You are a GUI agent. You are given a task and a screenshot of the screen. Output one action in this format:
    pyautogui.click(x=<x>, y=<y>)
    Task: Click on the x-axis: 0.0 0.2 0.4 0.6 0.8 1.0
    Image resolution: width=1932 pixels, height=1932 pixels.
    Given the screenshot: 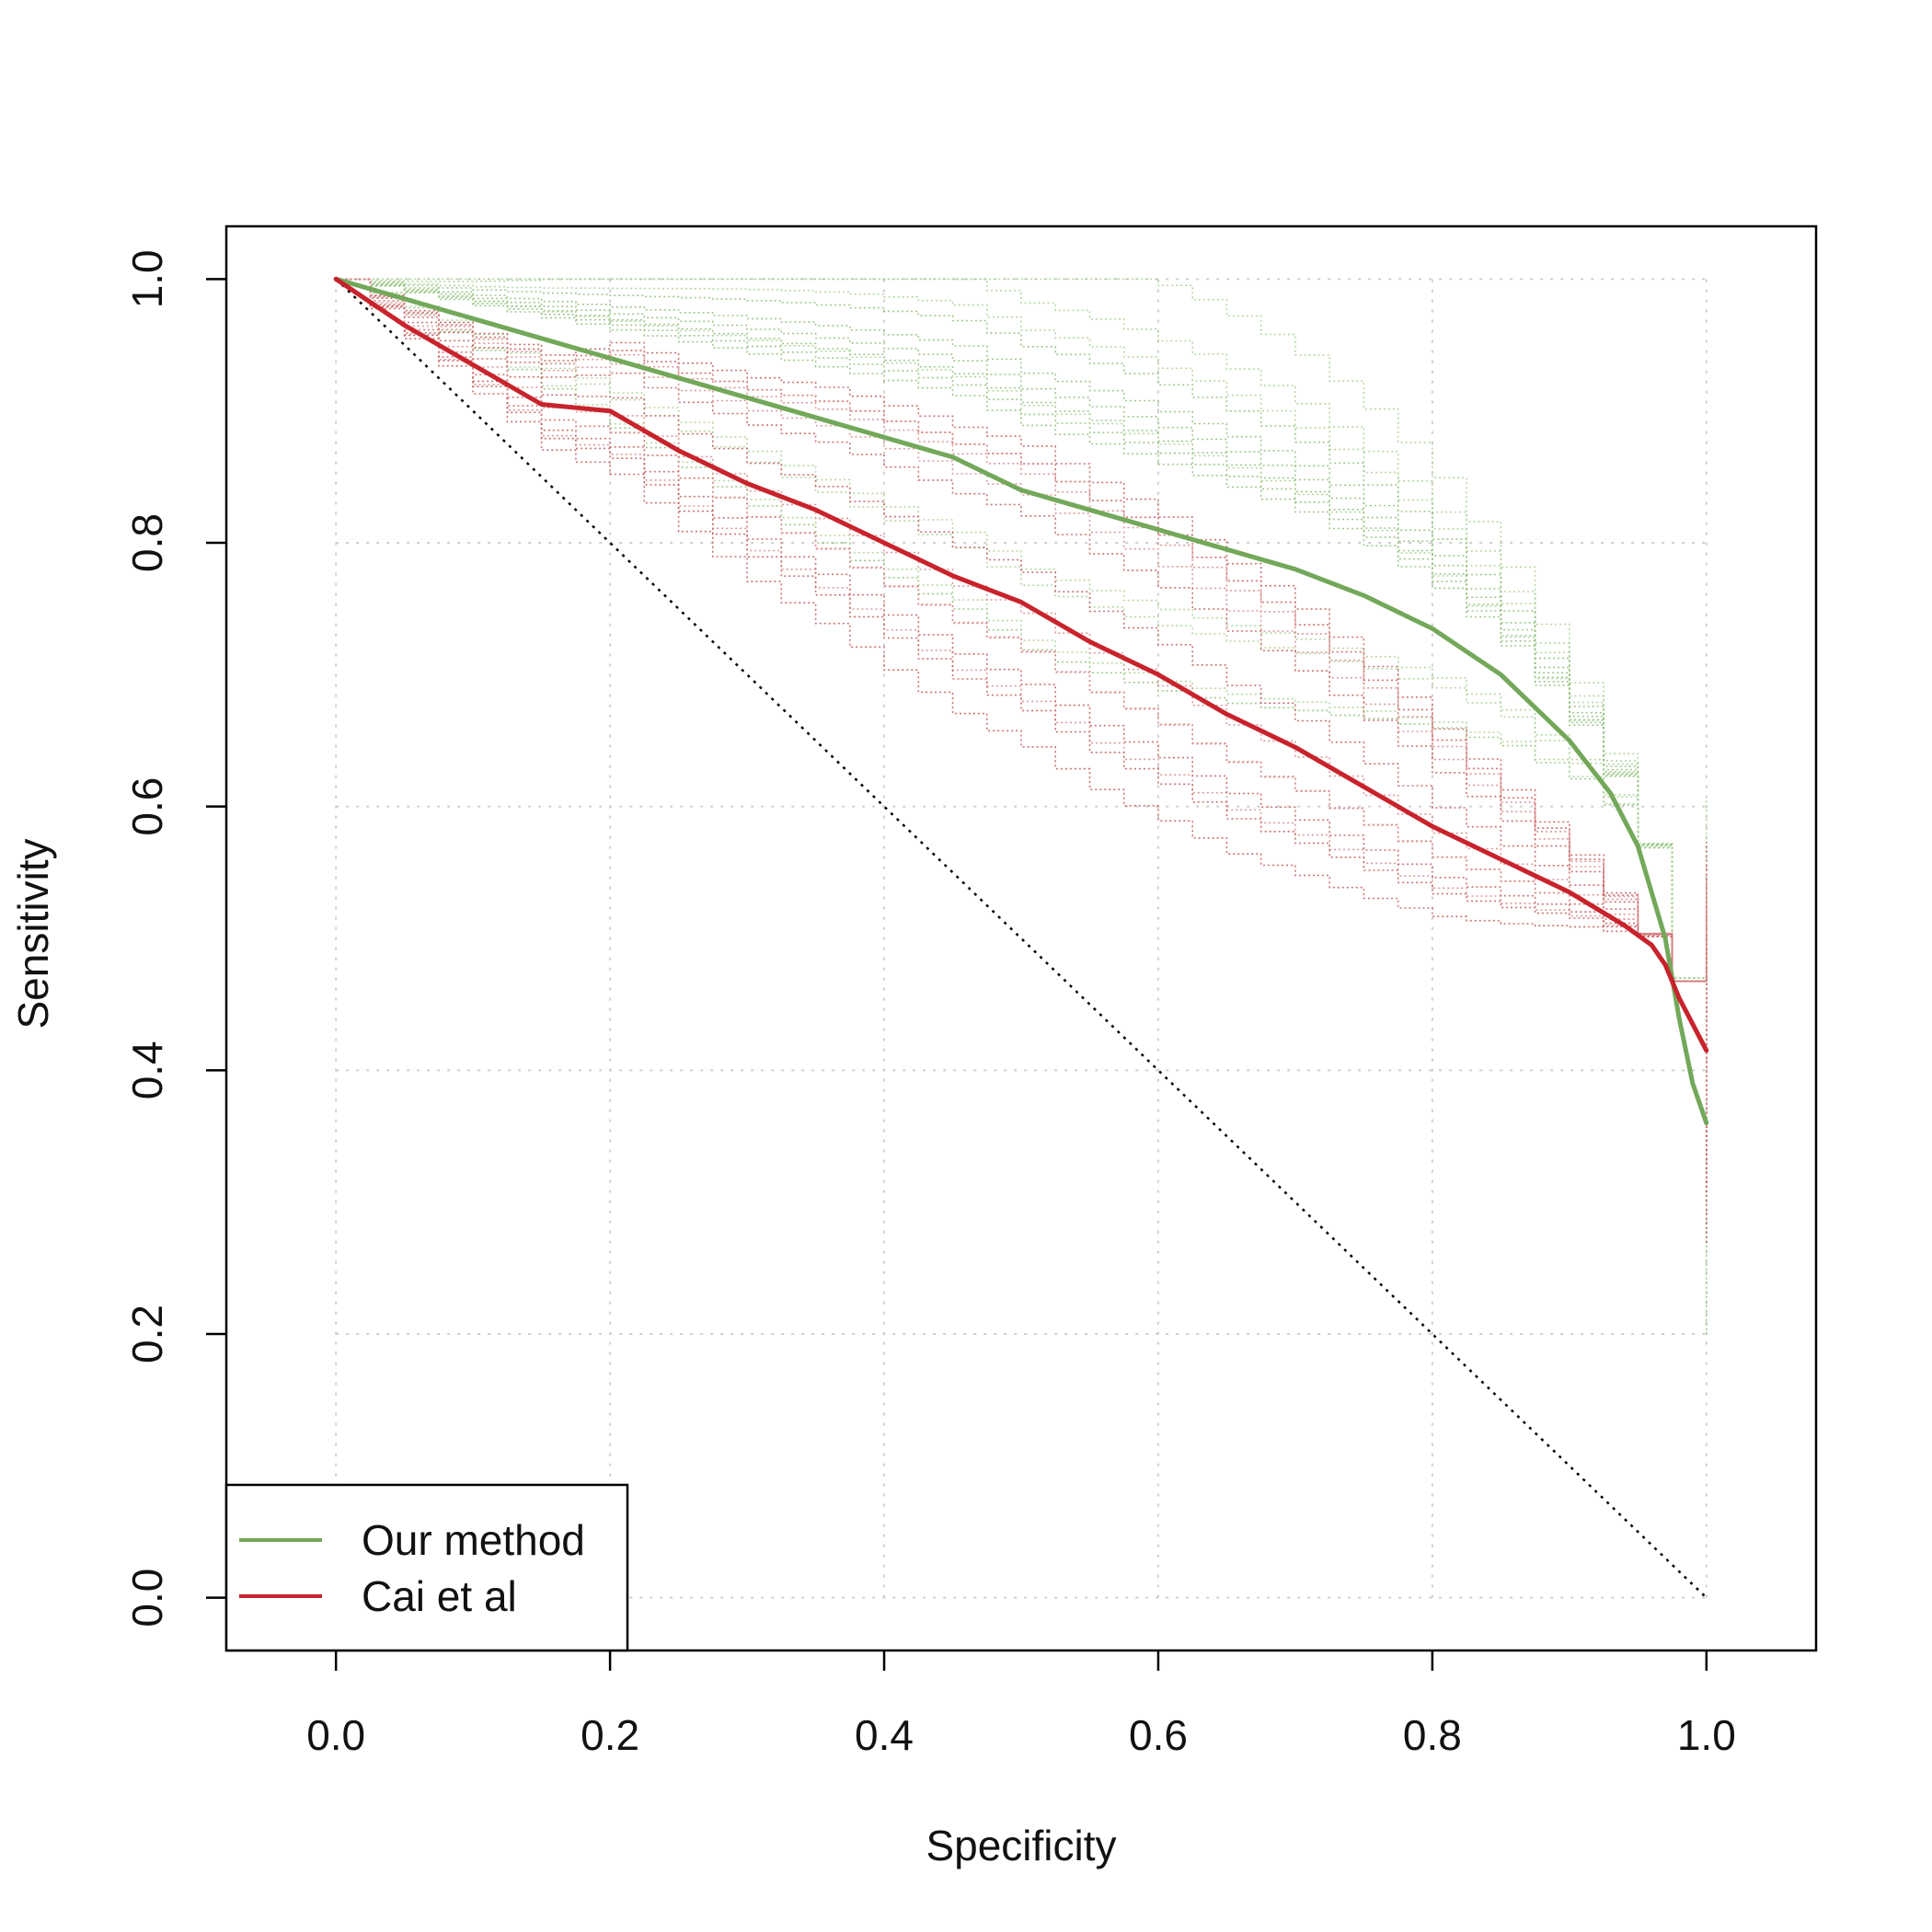 What is the action you would take?
    pyautogui.click(x=1021, y=1704)
    